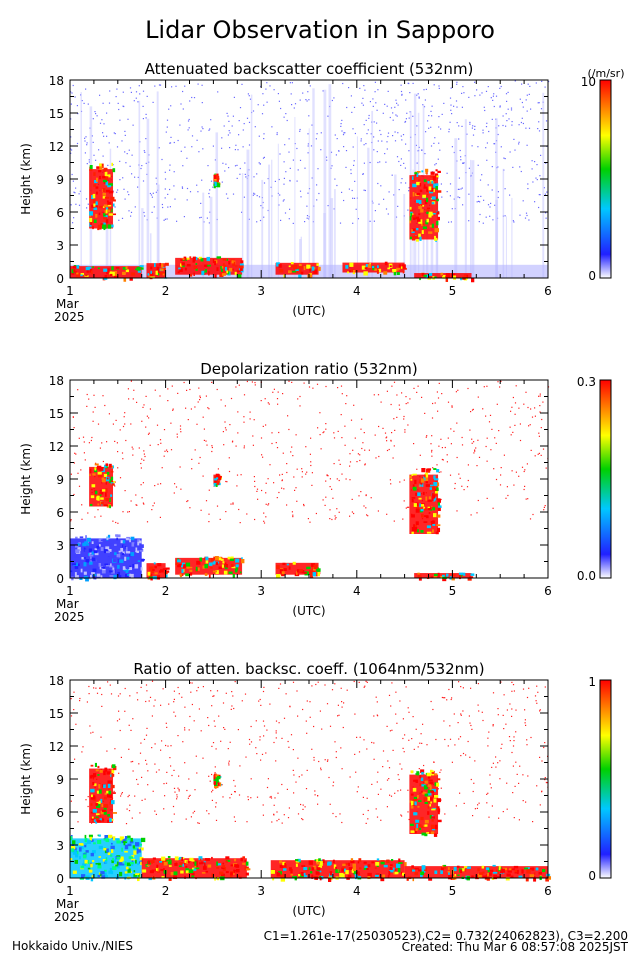 The height and width of the screenshot is (960, 640). I want to click on chart-title: Depolarization ratio (532nm), so click(309, 369).